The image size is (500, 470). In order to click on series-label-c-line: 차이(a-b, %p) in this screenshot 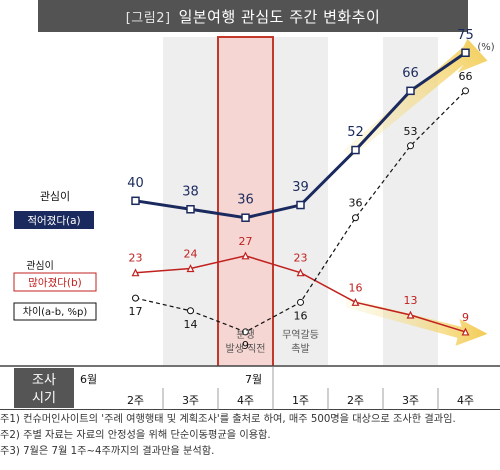, I will do `click(55, 312)`.